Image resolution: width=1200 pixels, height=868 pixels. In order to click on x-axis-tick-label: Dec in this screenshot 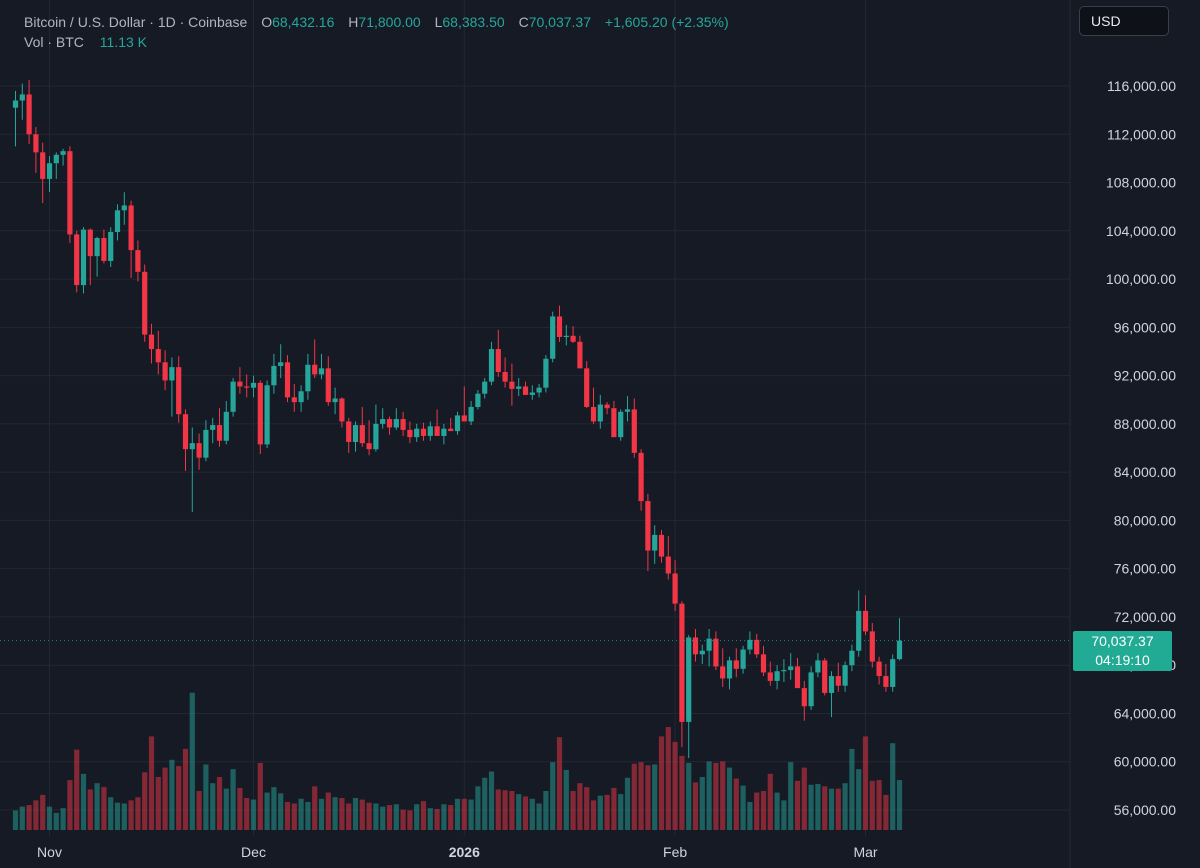, I will do `click(253, 852)`.